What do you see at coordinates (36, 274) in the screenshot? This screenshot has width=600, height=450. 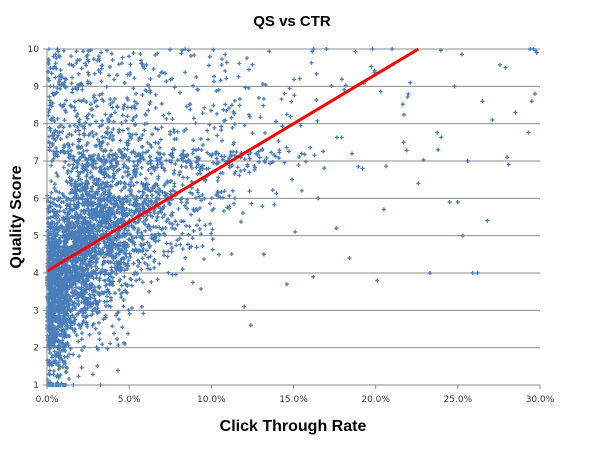 I see `y-tick-label: 4` at bounding box center [36, 274].